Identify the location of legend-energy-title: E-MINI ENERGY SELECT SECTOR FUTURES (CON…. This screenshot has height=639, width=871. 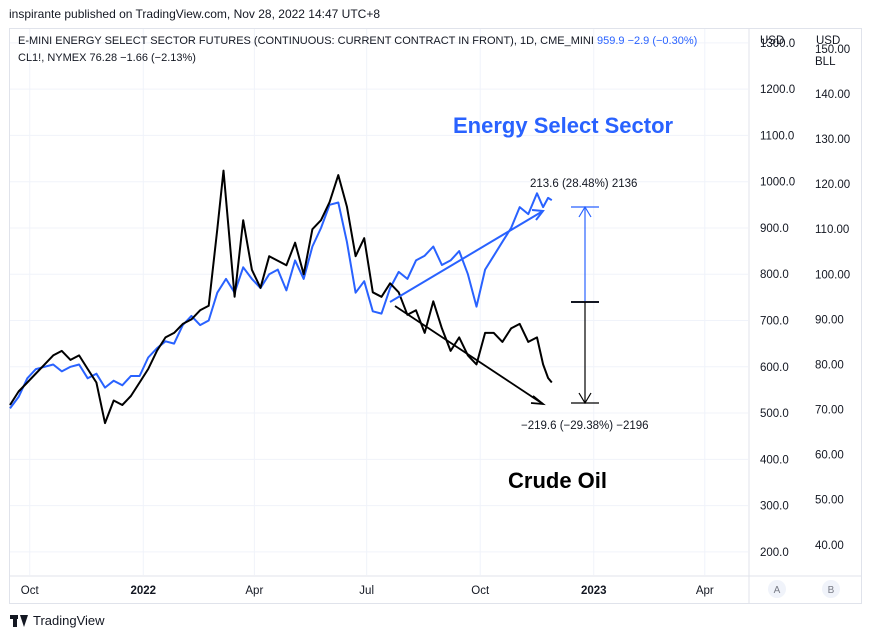
(306, 41).